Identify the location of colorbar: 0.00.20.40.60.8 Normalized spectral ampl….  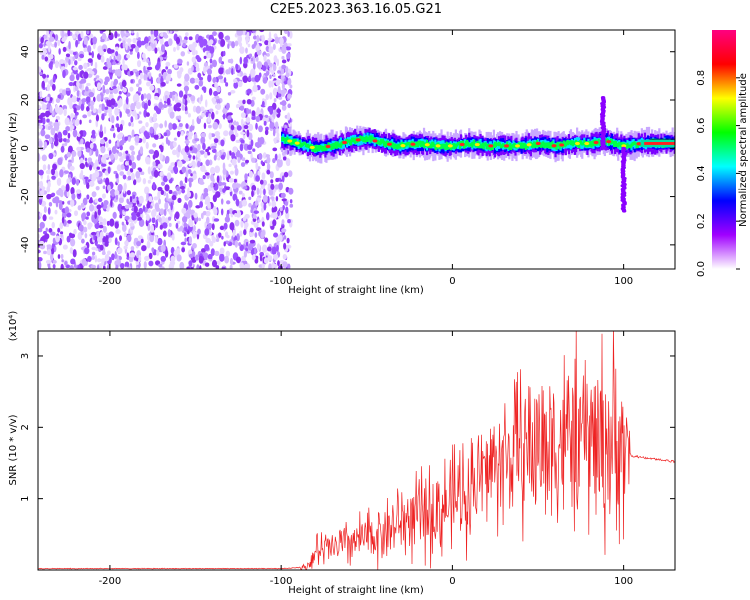
(722, 153).